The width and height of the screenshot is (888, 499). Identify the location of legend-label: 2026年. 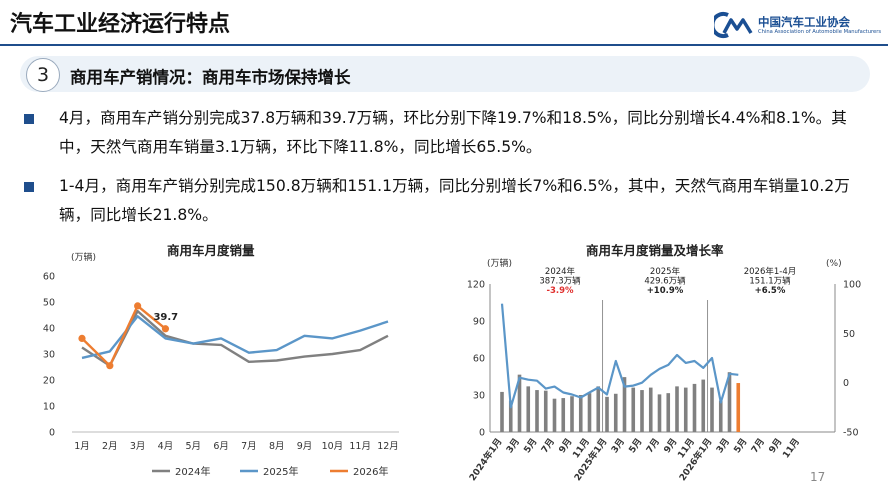
(370, 471).